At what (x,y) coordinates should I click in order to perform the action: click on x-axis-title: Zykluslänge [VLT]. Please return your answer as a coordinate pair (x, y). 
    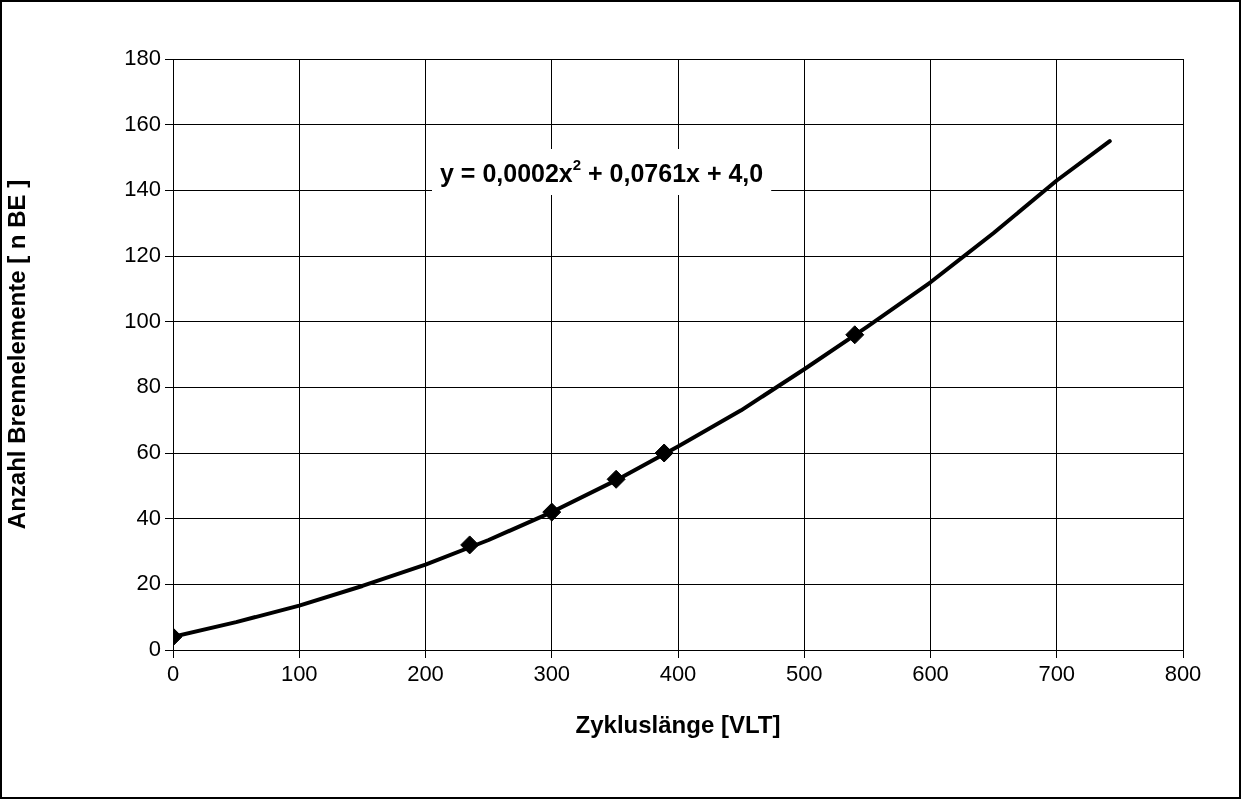
    Looking at the image, I should click on (678, 725).